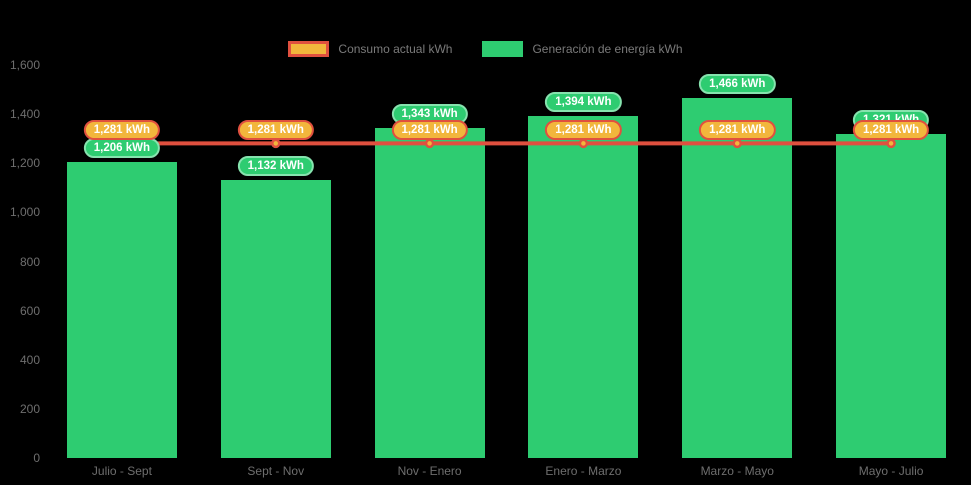 This screenshot has width=971, height=485. Describe the element at coordinates (24, 163) in the screenshot. I see `y-tick-label: 1,200` at that location.